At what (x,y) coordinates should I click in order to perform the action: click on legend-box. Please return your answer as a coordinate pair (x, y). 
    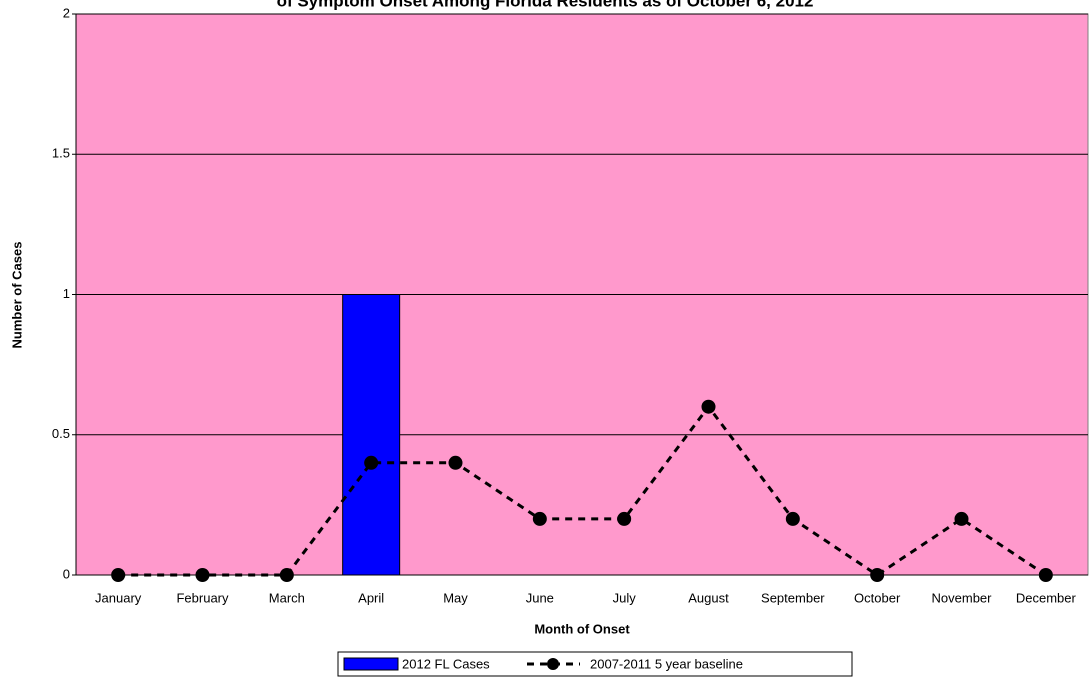
    Looking at the image, I should click on (595, 664).